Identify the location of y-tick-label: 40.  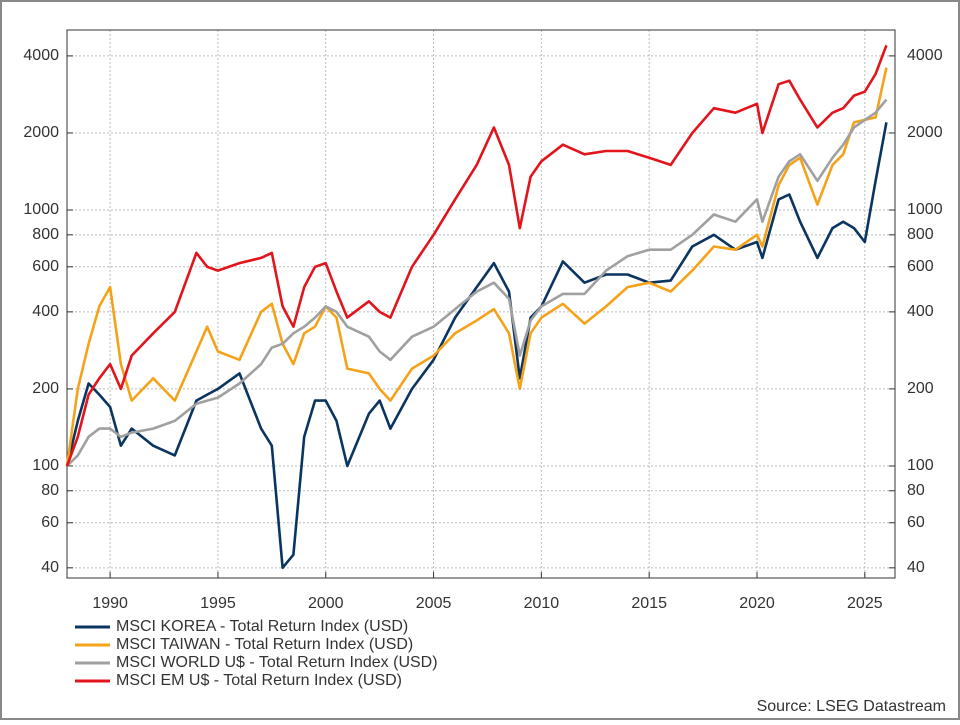
(50, 567).